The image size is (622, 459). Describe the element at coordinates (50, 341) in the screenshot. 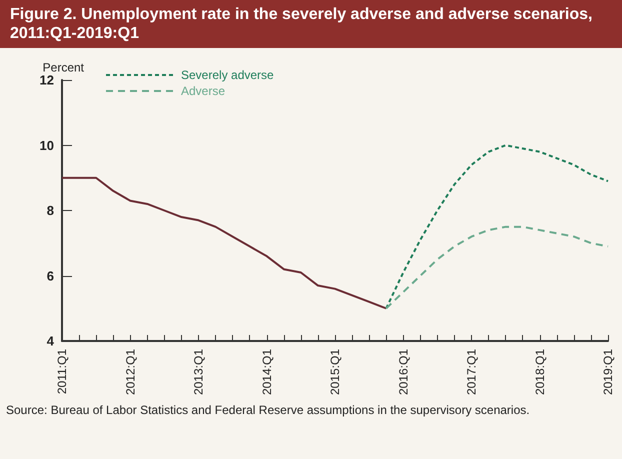

I see `y-tick-label: 4` at that location.